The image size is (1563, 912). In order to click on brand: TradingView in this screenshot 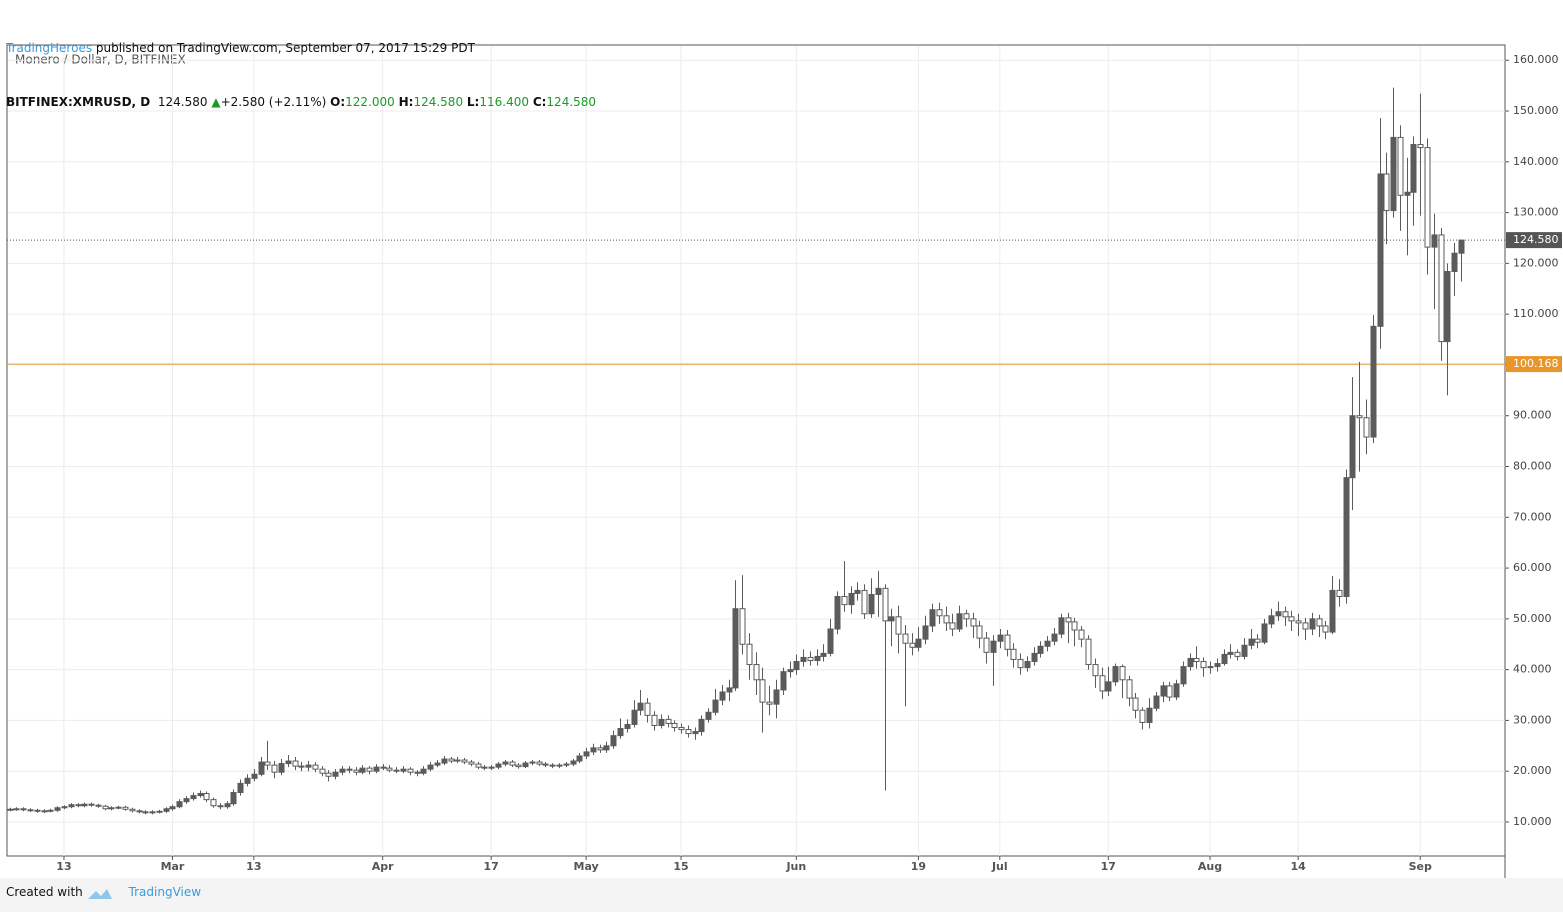, I will do `click(165, 892)`.